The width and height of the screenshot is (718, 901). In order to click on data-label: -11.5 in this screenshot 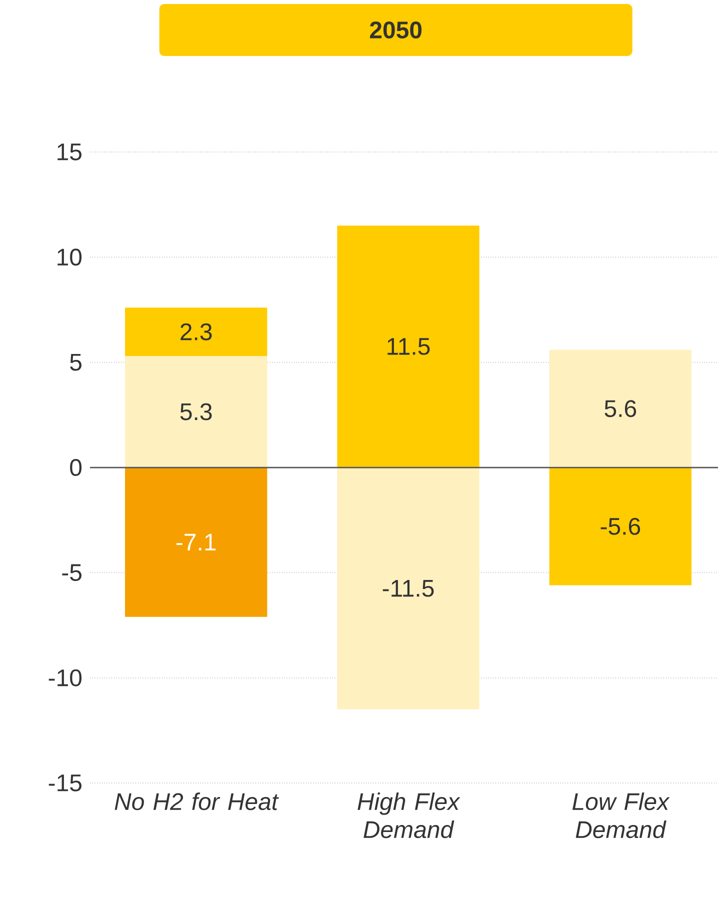, I will do `click(408, 588)`.